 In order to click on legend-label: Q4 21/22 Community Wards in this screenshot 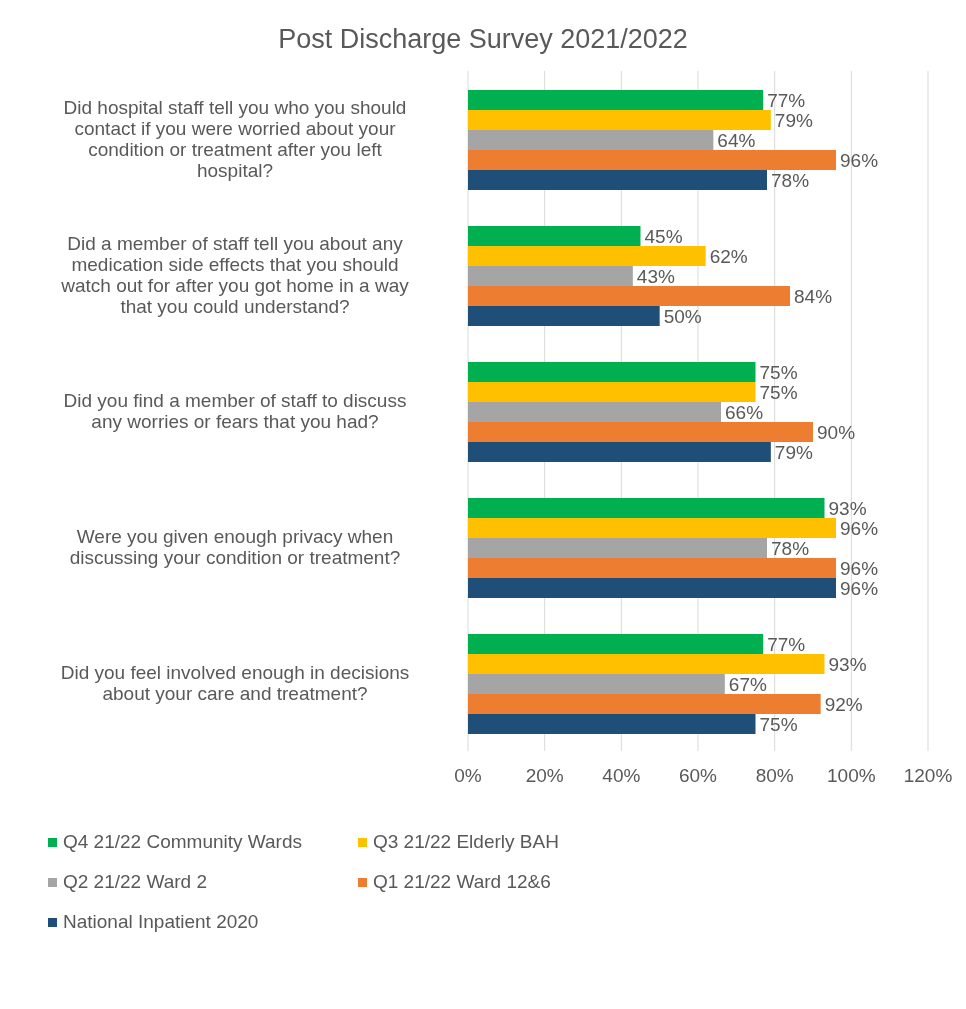, I will do `click(182, 842)`.